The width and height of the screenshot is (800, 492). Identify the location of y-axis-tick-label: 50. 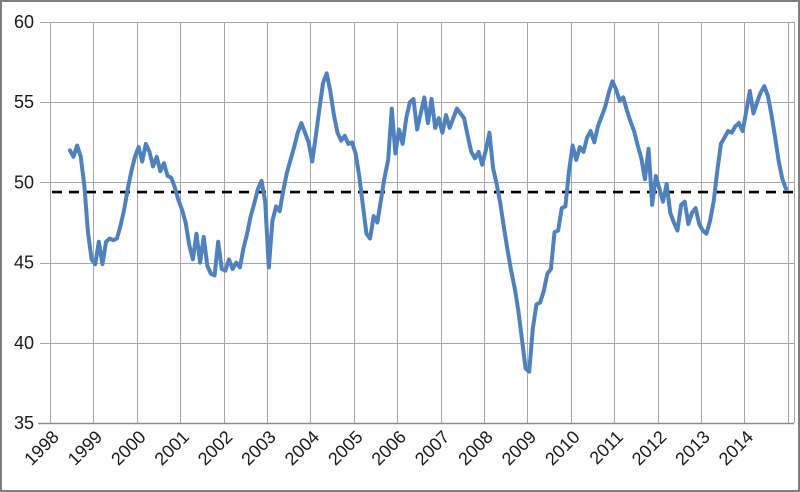
(24, 182).